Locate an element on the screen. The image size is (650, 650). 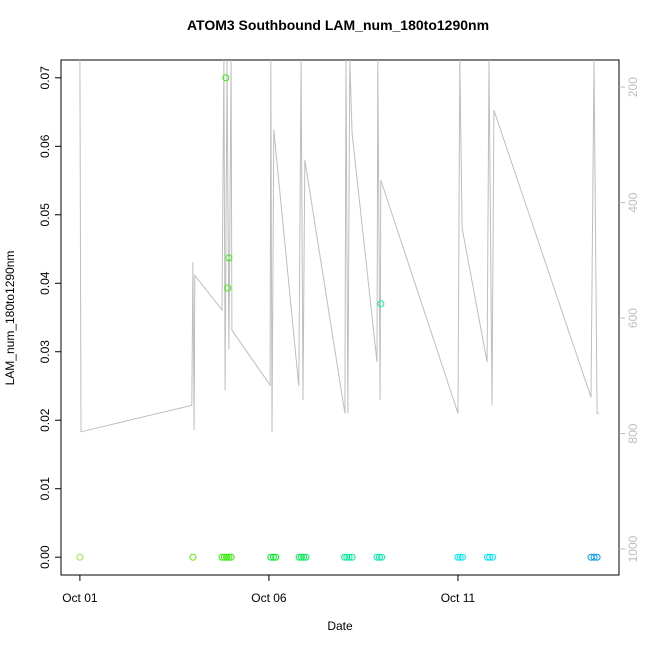
y-tick-label: 0.00 is located at coordinates (45, 557).